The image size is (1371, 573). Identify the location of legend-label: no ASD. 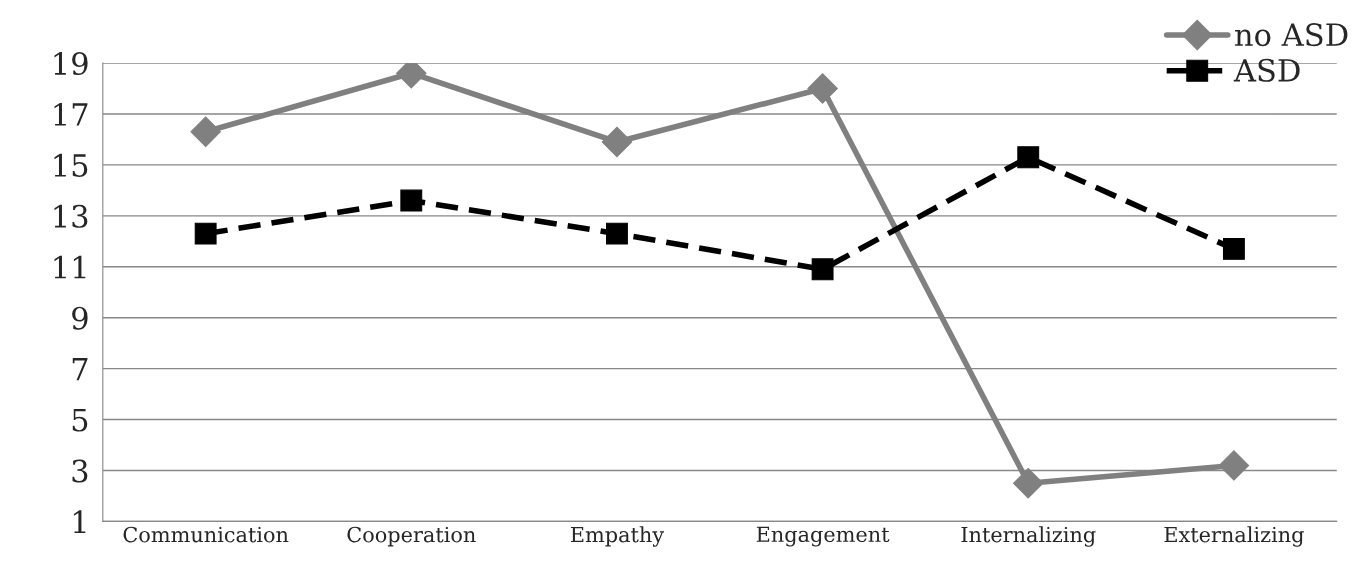
(1291, 35).